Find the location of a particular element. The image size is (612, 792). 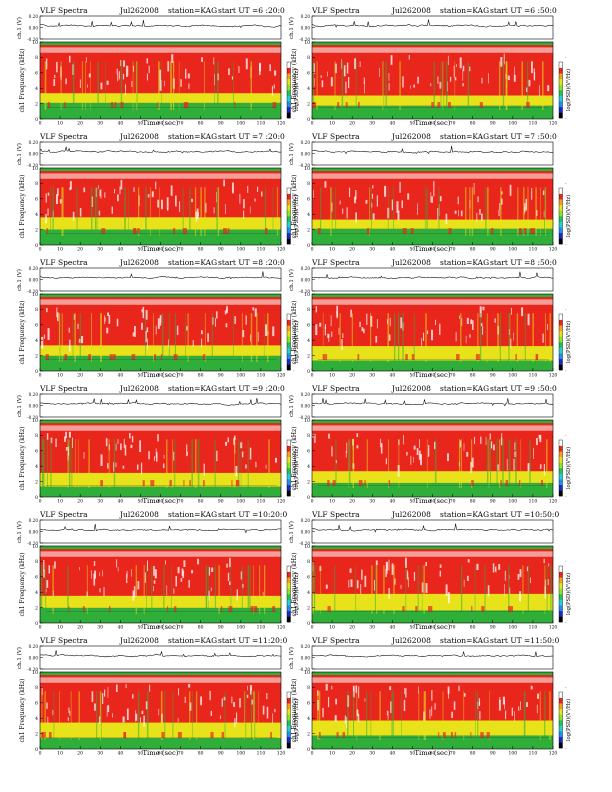

freq-tick-label: 0 is located at coordinates (36, 120).